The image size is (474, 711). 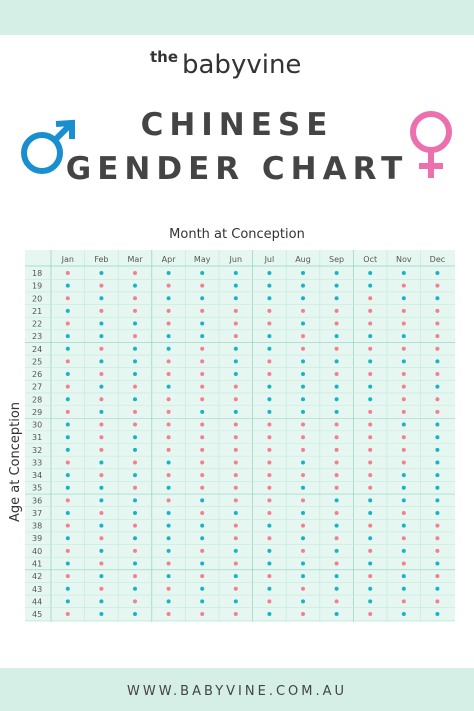 I want to click on age-label: 36, so click(x=37, y=500).